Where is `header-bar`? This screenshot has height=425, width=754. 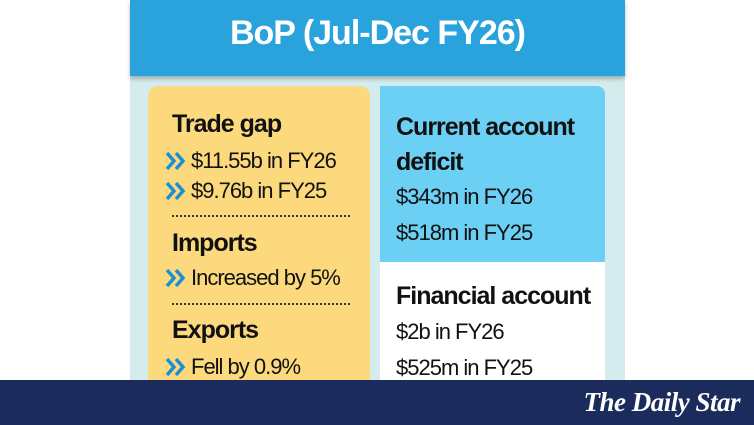
header-bar is located at coordinates (377, 38).